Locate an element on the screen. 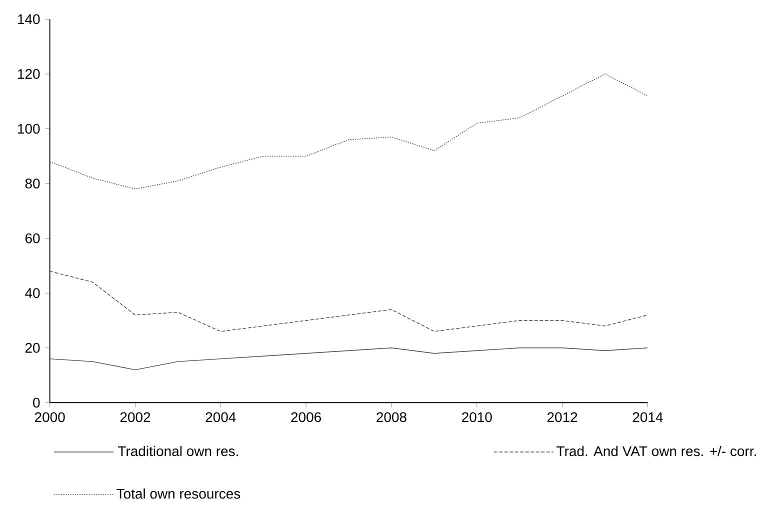  y-tick-label: 20 is located at coordinates (32, 347).